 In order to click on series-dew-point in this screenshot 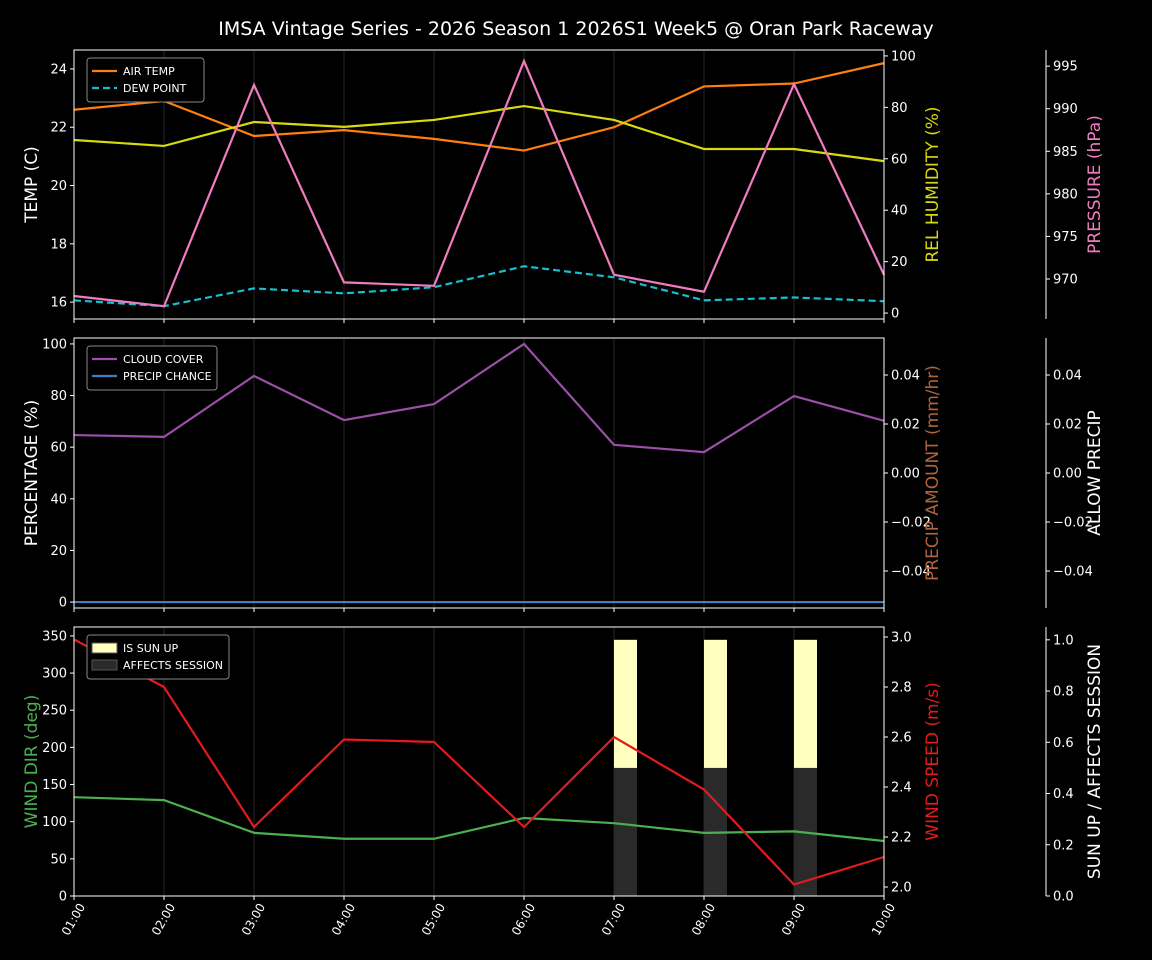, I will do `click(479, 286)`.